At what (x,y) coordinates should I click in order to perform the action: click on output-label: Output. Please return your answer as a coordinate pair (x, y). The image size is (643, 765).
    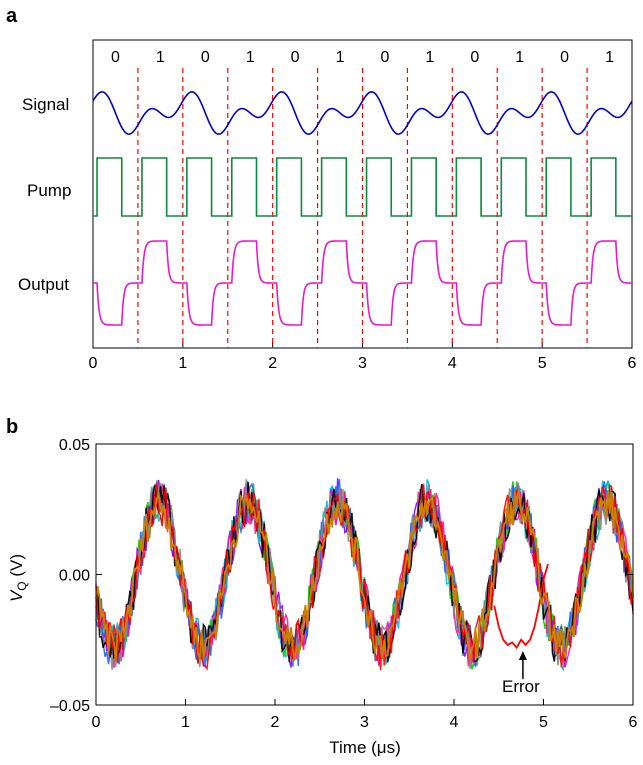
    Looking at the image, I should click on (43, 284).